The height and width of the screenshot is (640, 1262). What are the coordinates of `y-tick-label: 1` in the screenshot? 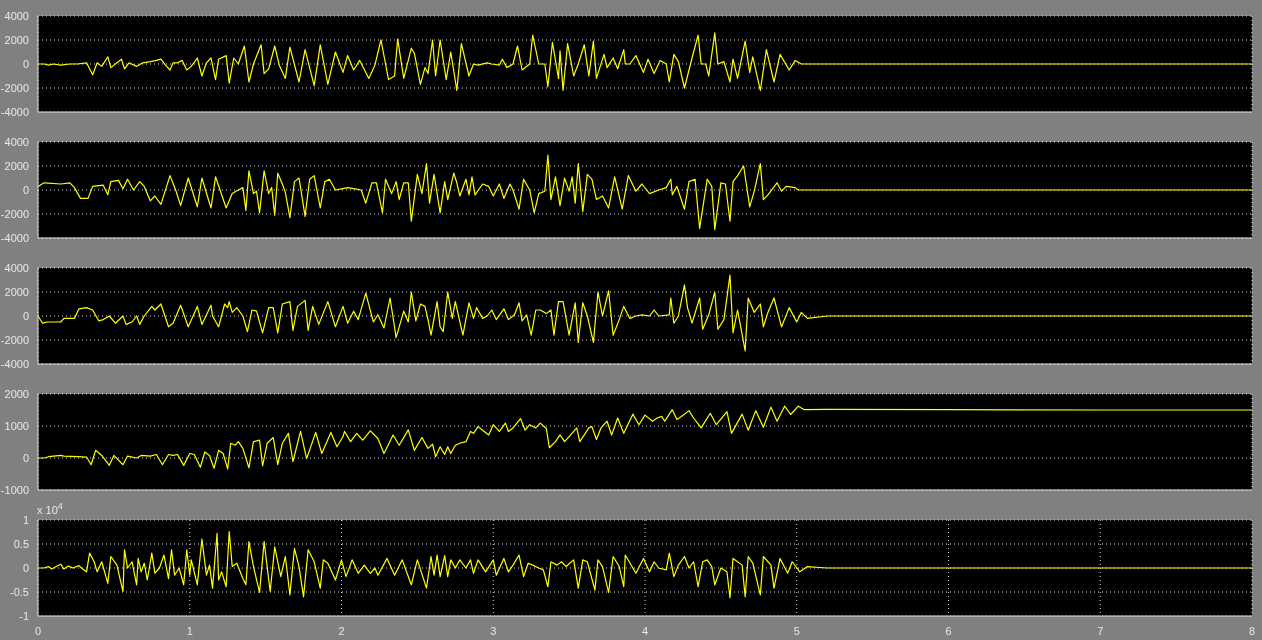 It's located at (25, 519).